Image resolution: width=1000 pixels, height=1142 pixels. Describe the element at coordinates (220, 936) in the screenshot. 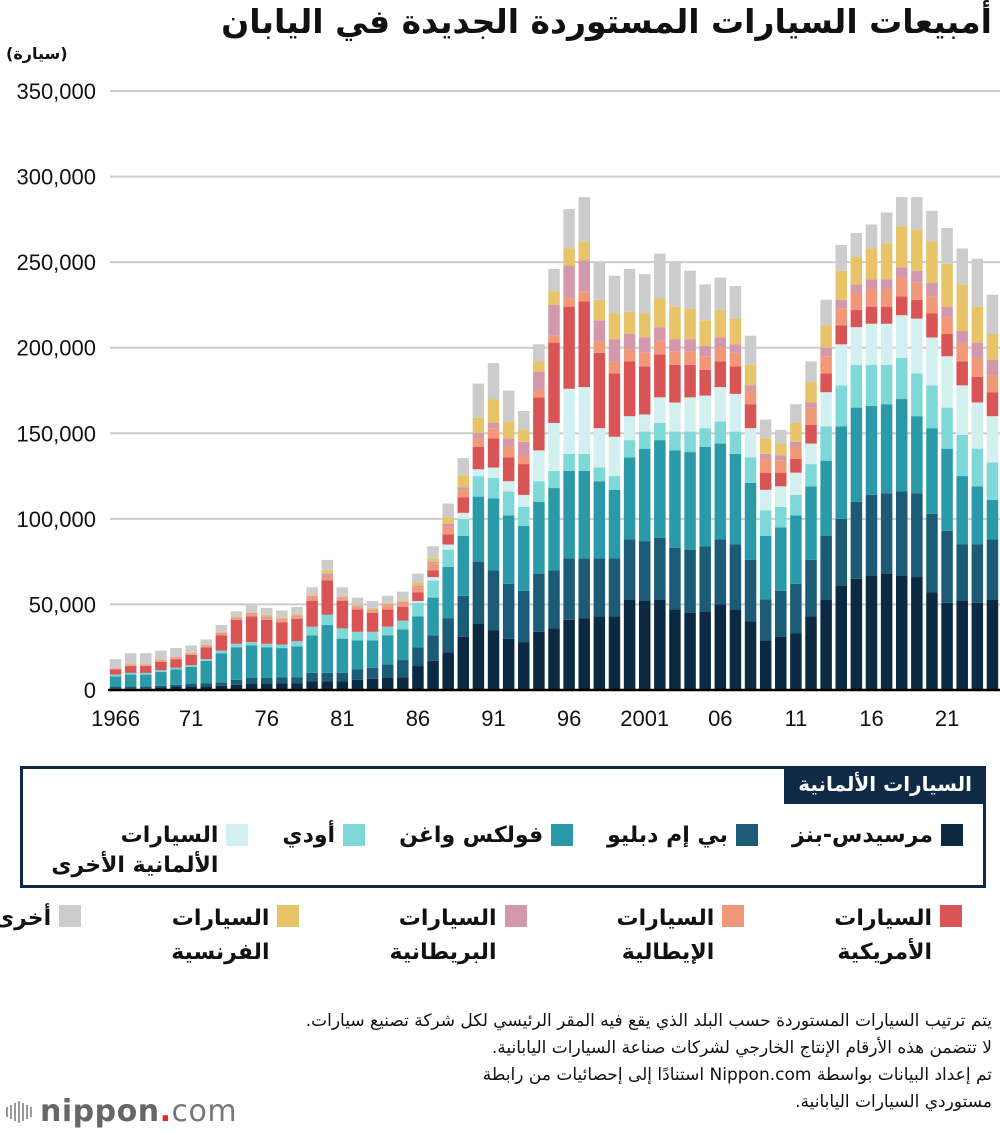

I see `legend-label: السيارات الفرنسية` at that location.